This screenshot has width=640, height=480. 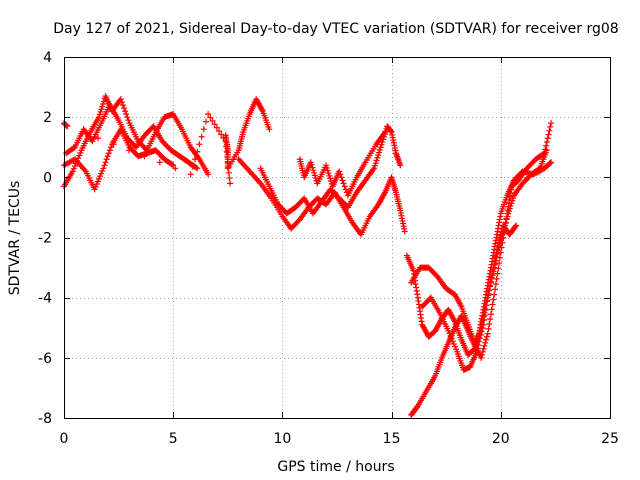 I want to click on x-tick-label: 15, so click(x=392, y=439).